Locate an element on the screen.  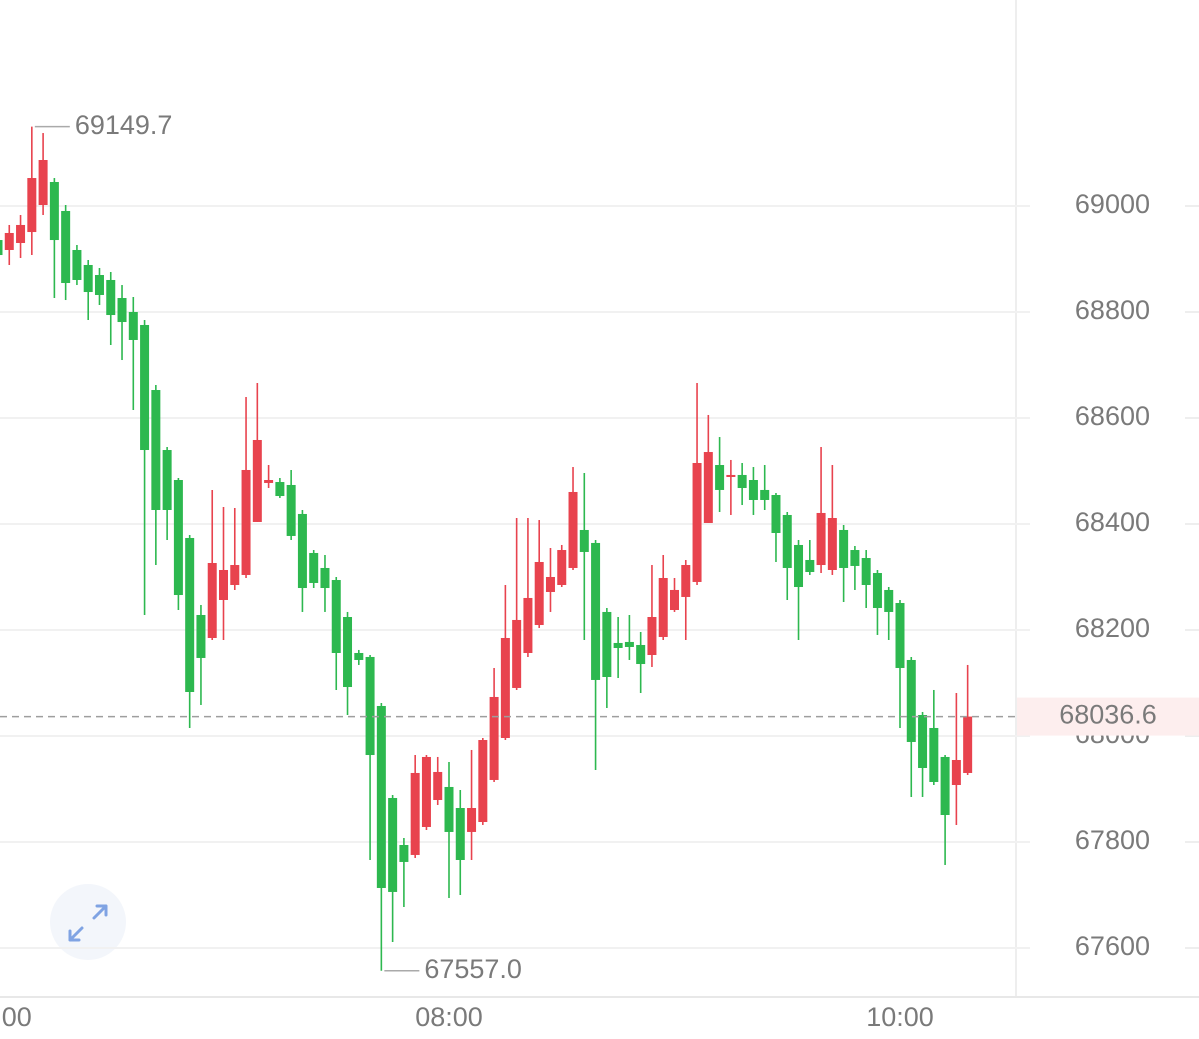
y-tick-label: 68200 is located at coordinates (1112, 628).